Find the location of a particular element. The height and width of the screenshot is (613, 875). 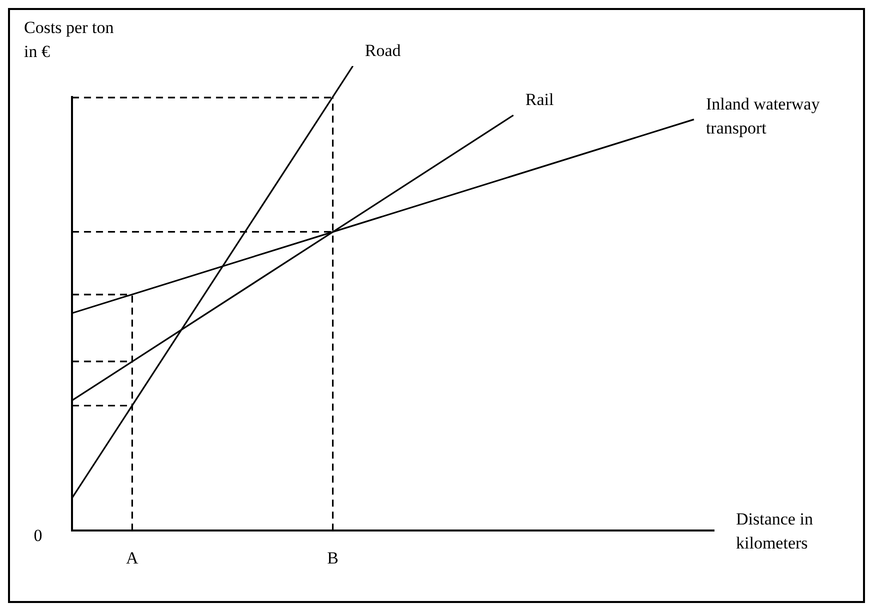

x-tick-label: A is located at coordinates (133, 558).